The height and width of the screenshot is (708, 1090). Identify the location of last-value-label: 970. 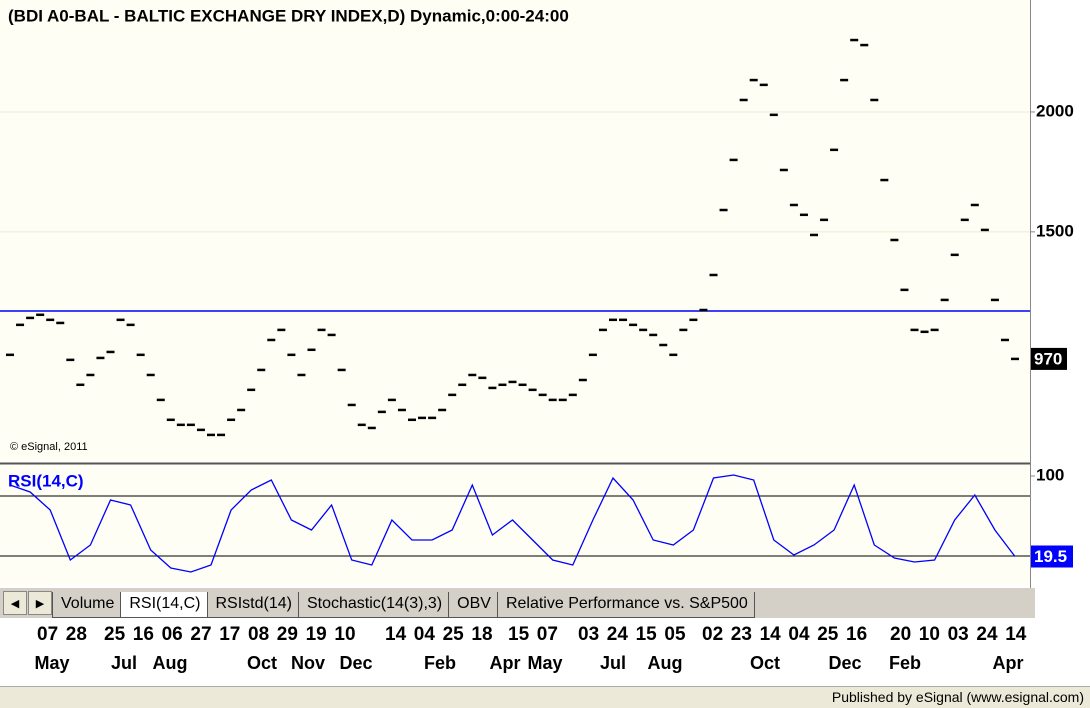
(1048, 358).